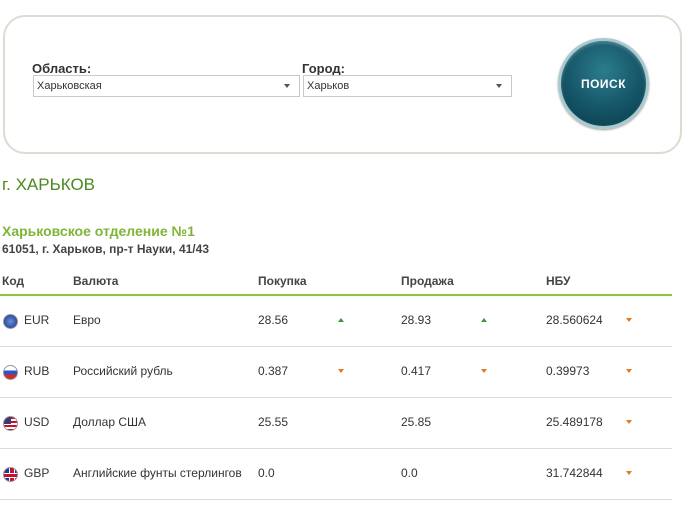  What do you see at coordinates (603, 83) in the screenshot?
I see `search-button: ПОИСК` at bounding box center [603, 83].